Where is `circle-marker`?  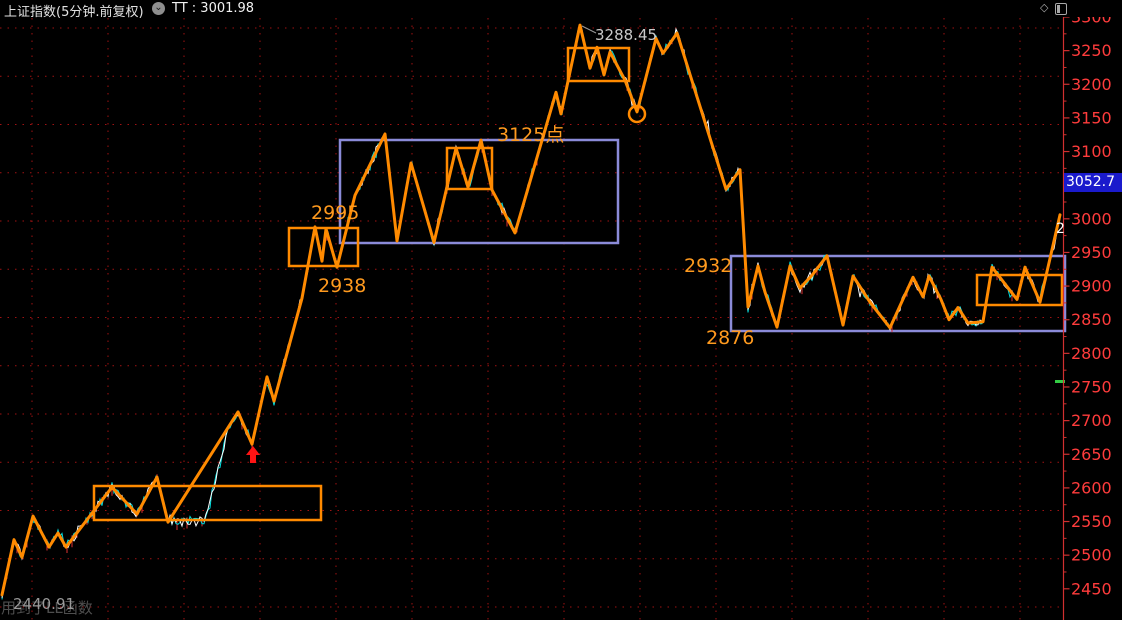
circle-marker is located at coordinates (637, 114).